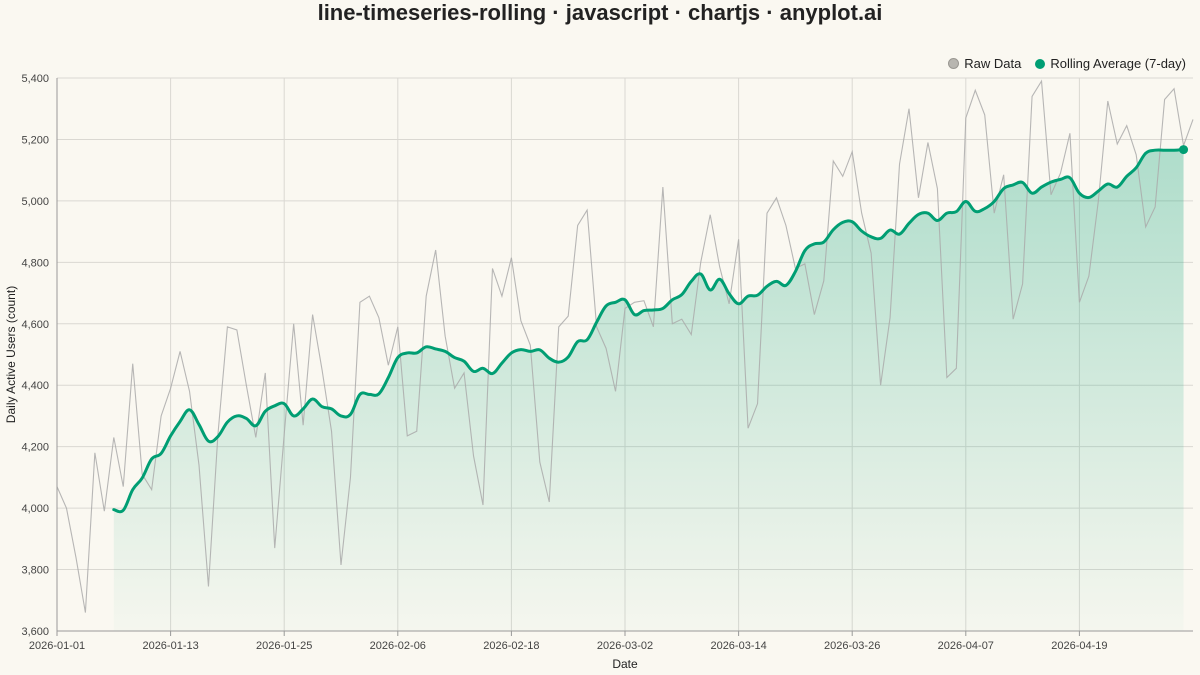  I want to click on x-axis-title: Date, so click(625, 664).